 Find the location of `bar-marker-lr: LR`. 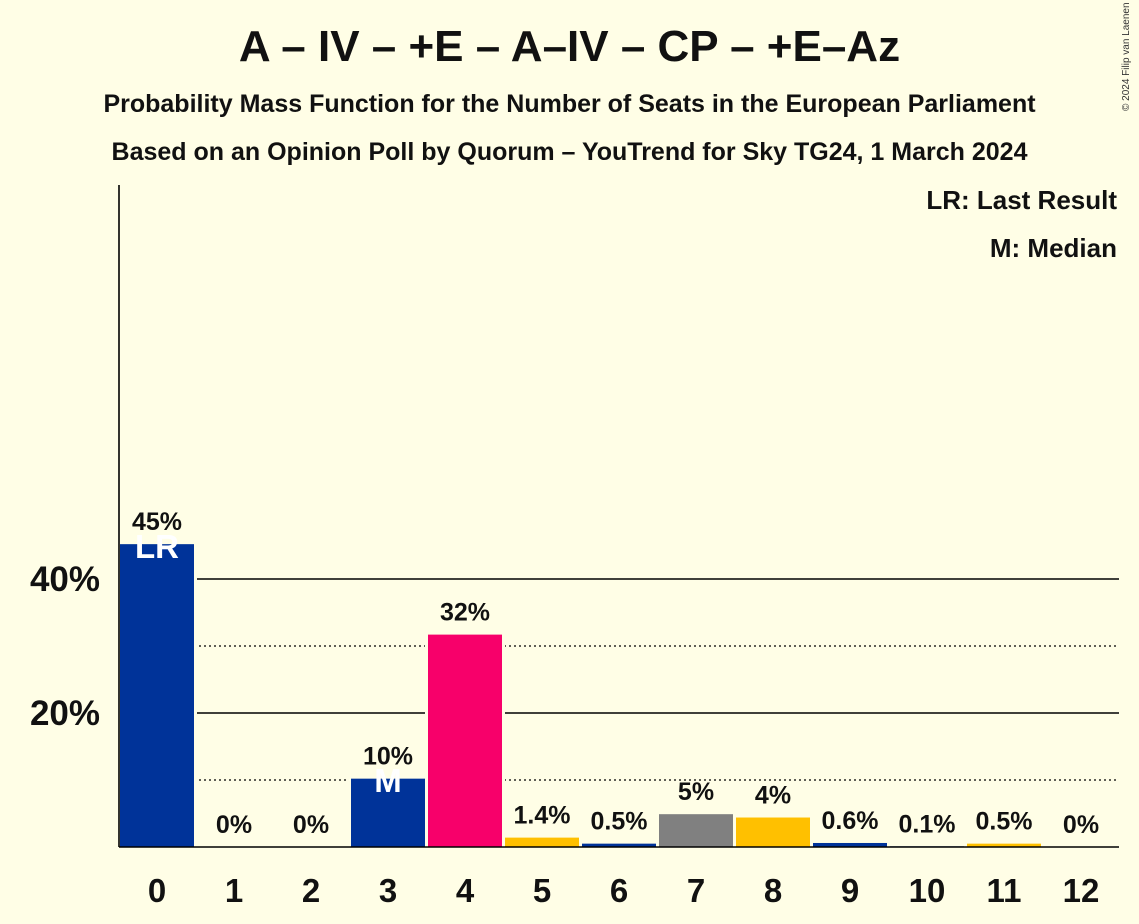

bar-marker-lr: LR is located at coordinates (157, 546).